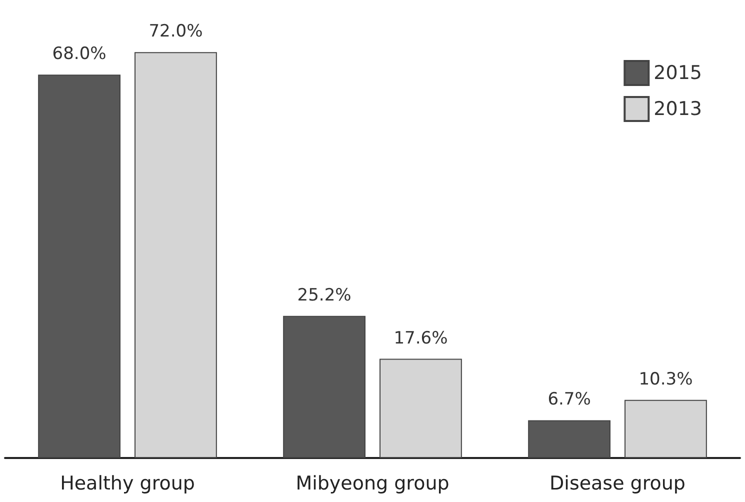  What do you see at coordinates (421, 338) in the screenshot?
I see `data-label: 17.6%` at bounding box center [421, 338].